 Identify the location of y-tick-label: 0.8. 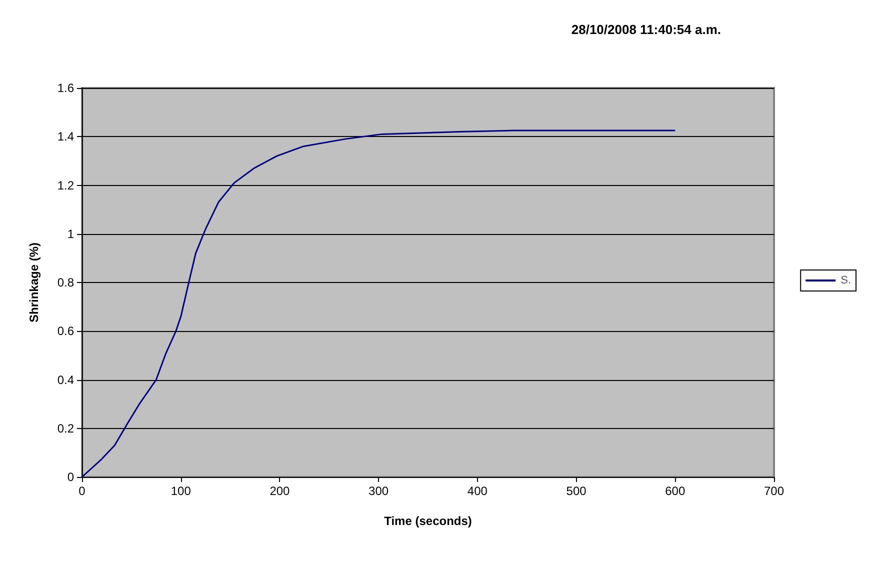
(65, 283).